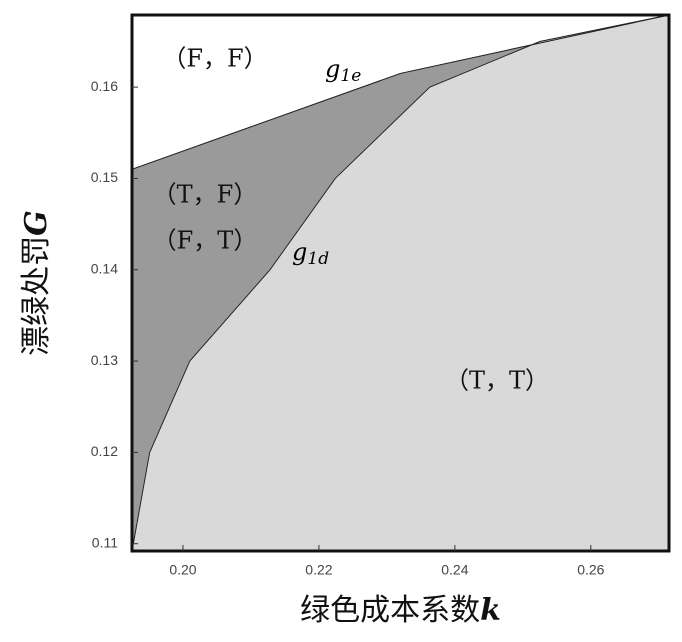  I want to click on curve-label: g1e, so click(343, 70).